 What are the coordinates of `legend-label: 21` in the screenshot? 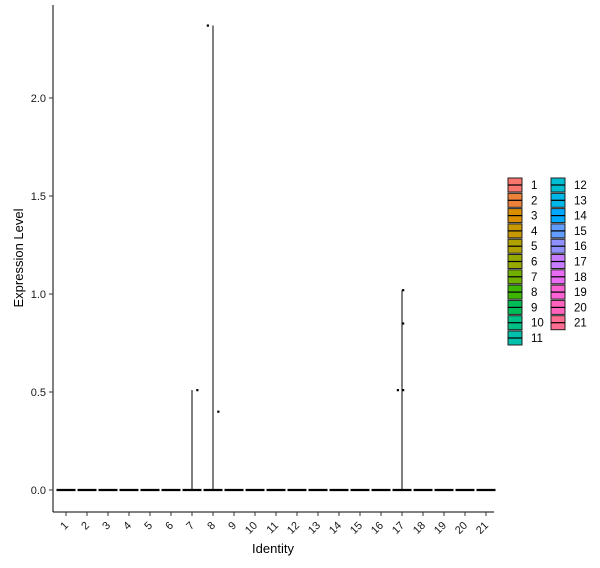 It's located at (580, 324).